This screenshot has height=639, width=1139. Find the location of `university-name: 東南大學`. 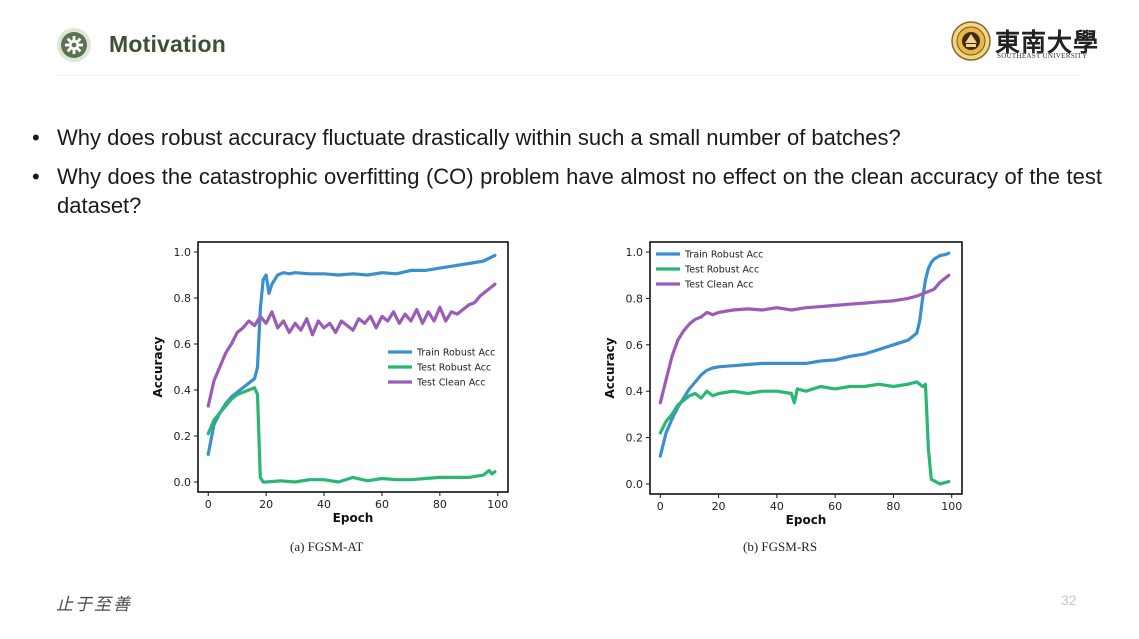

university-name: 東南大學 is located at coordinates (1047, 42).